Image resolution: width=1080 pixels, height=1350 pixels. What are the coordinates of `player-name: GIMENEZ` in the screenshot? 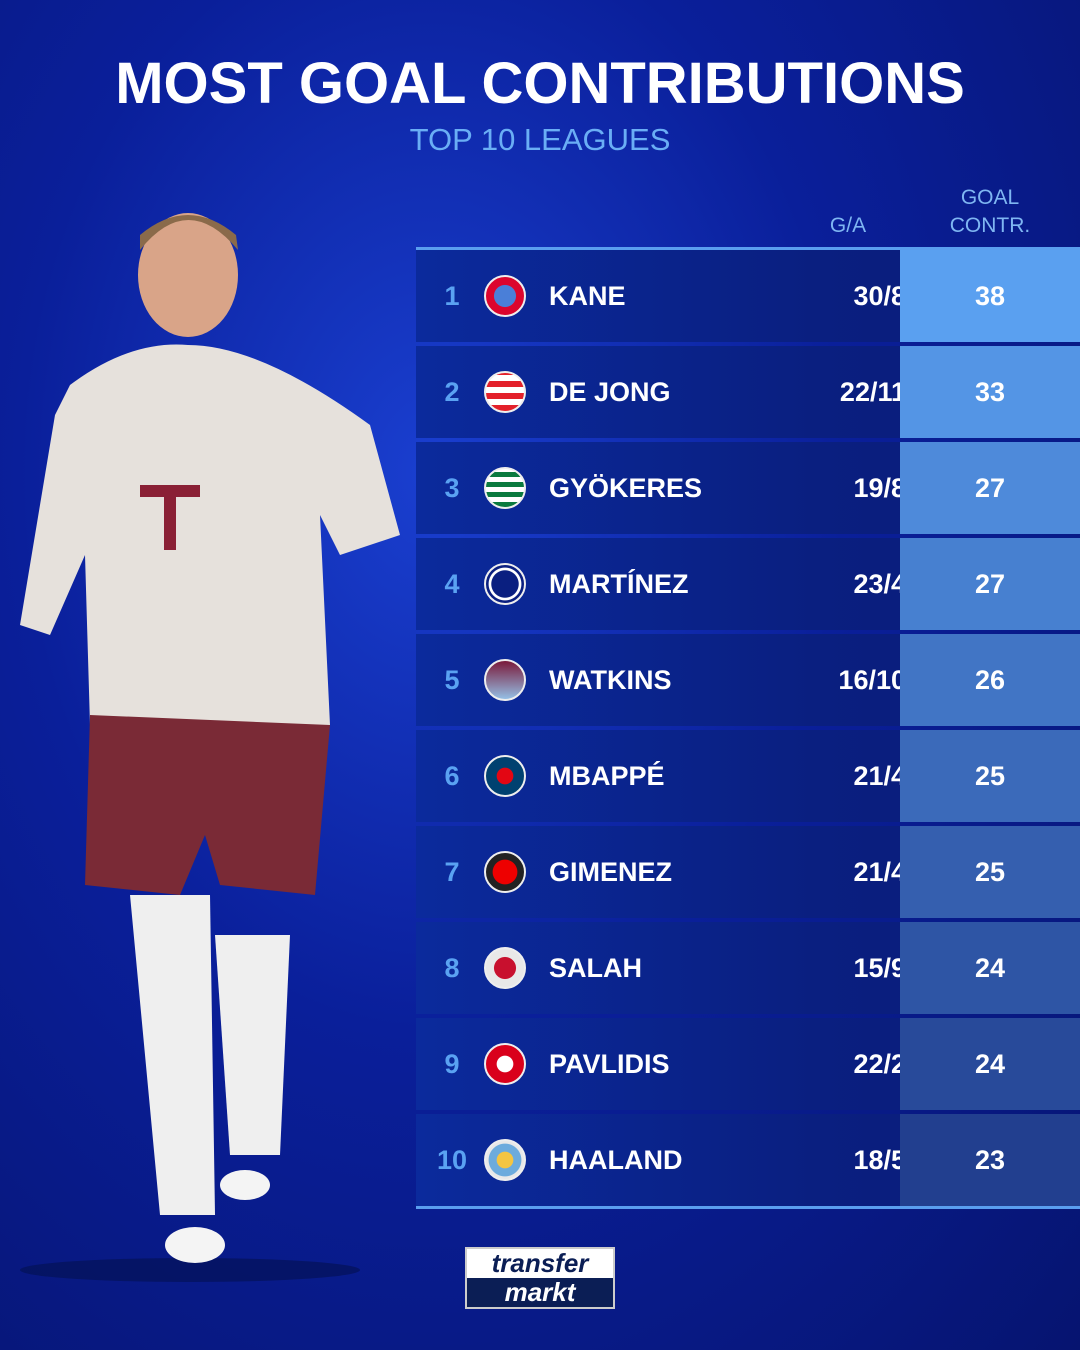 It's located at (611, 872).